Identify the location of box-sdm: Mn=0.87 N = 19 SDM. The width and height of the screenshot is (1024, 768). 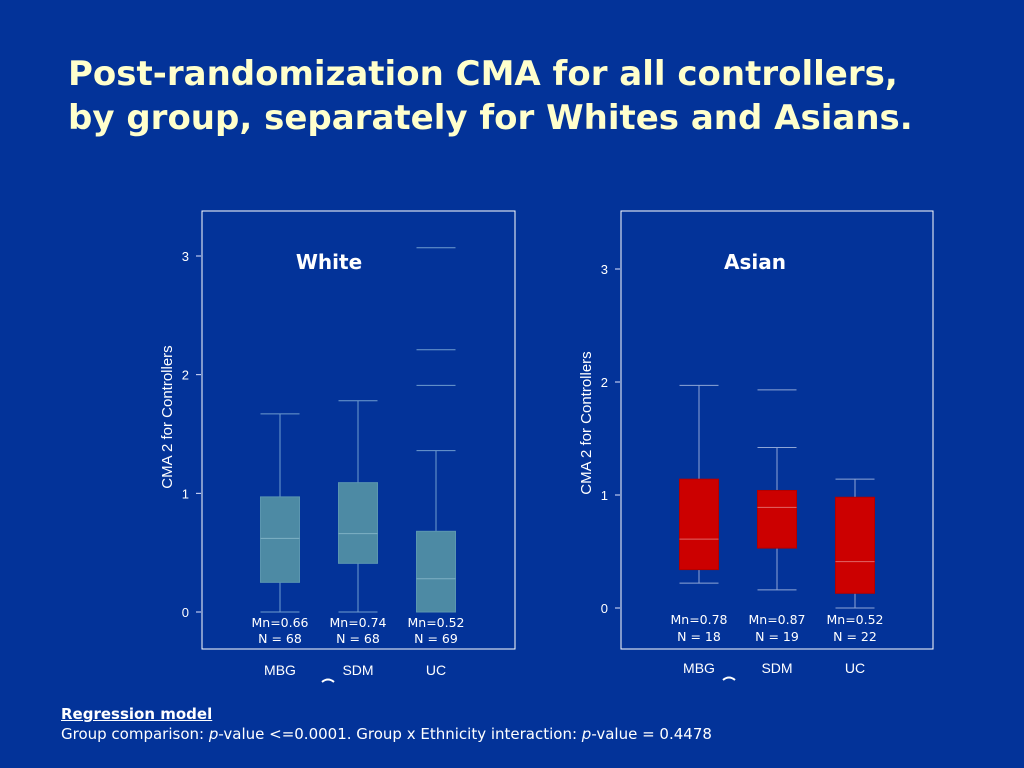
(777, 532).